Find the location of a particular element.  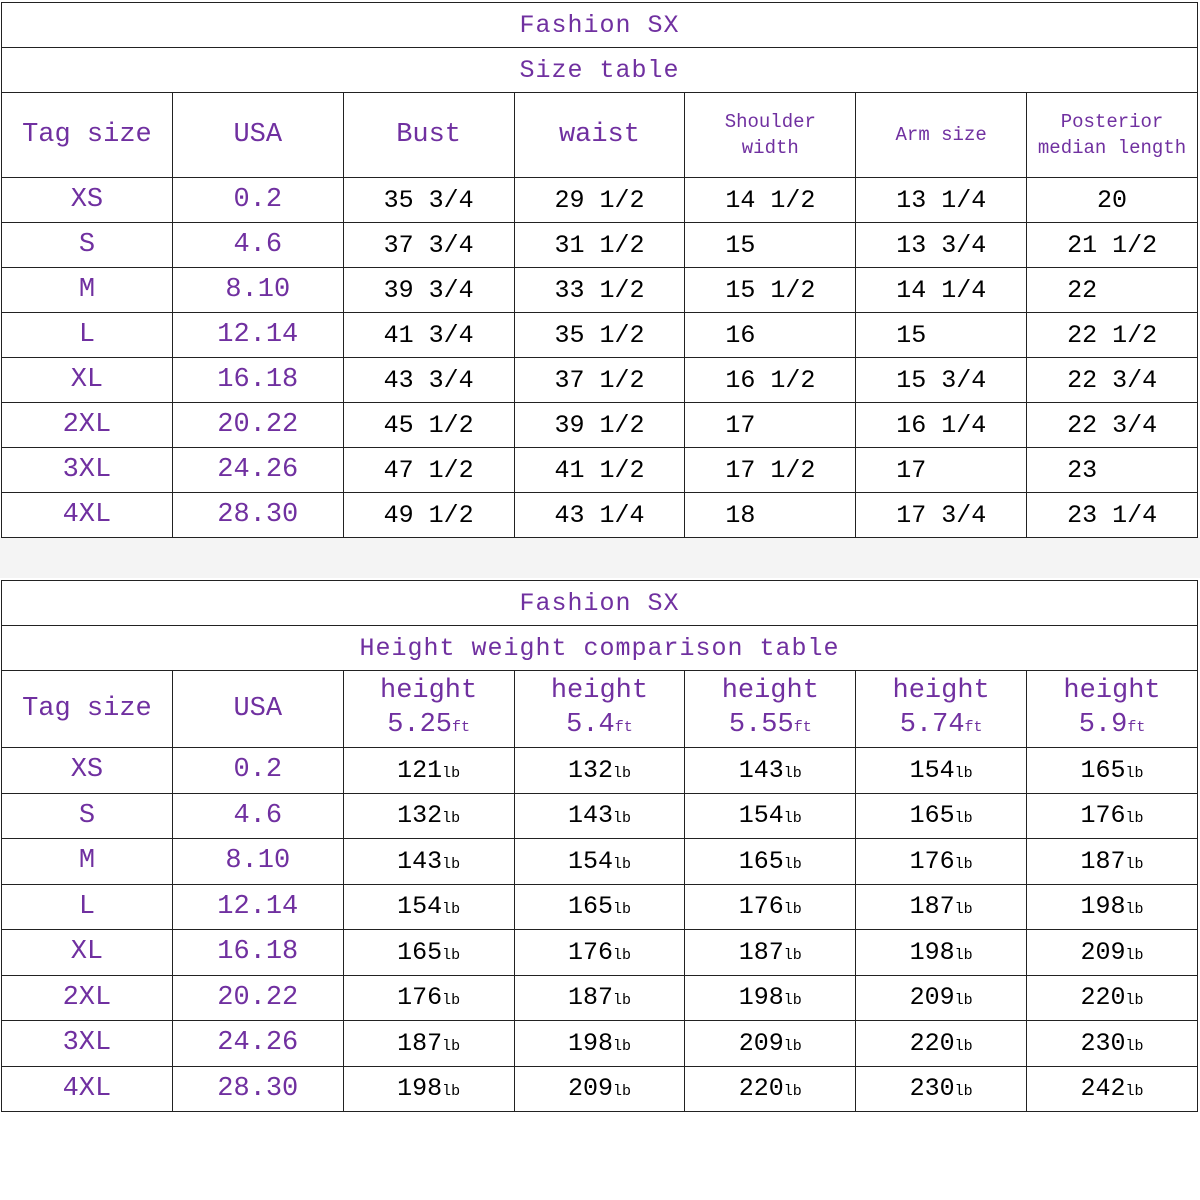

weight-value: 209 is located at coordinates (1103, 952).